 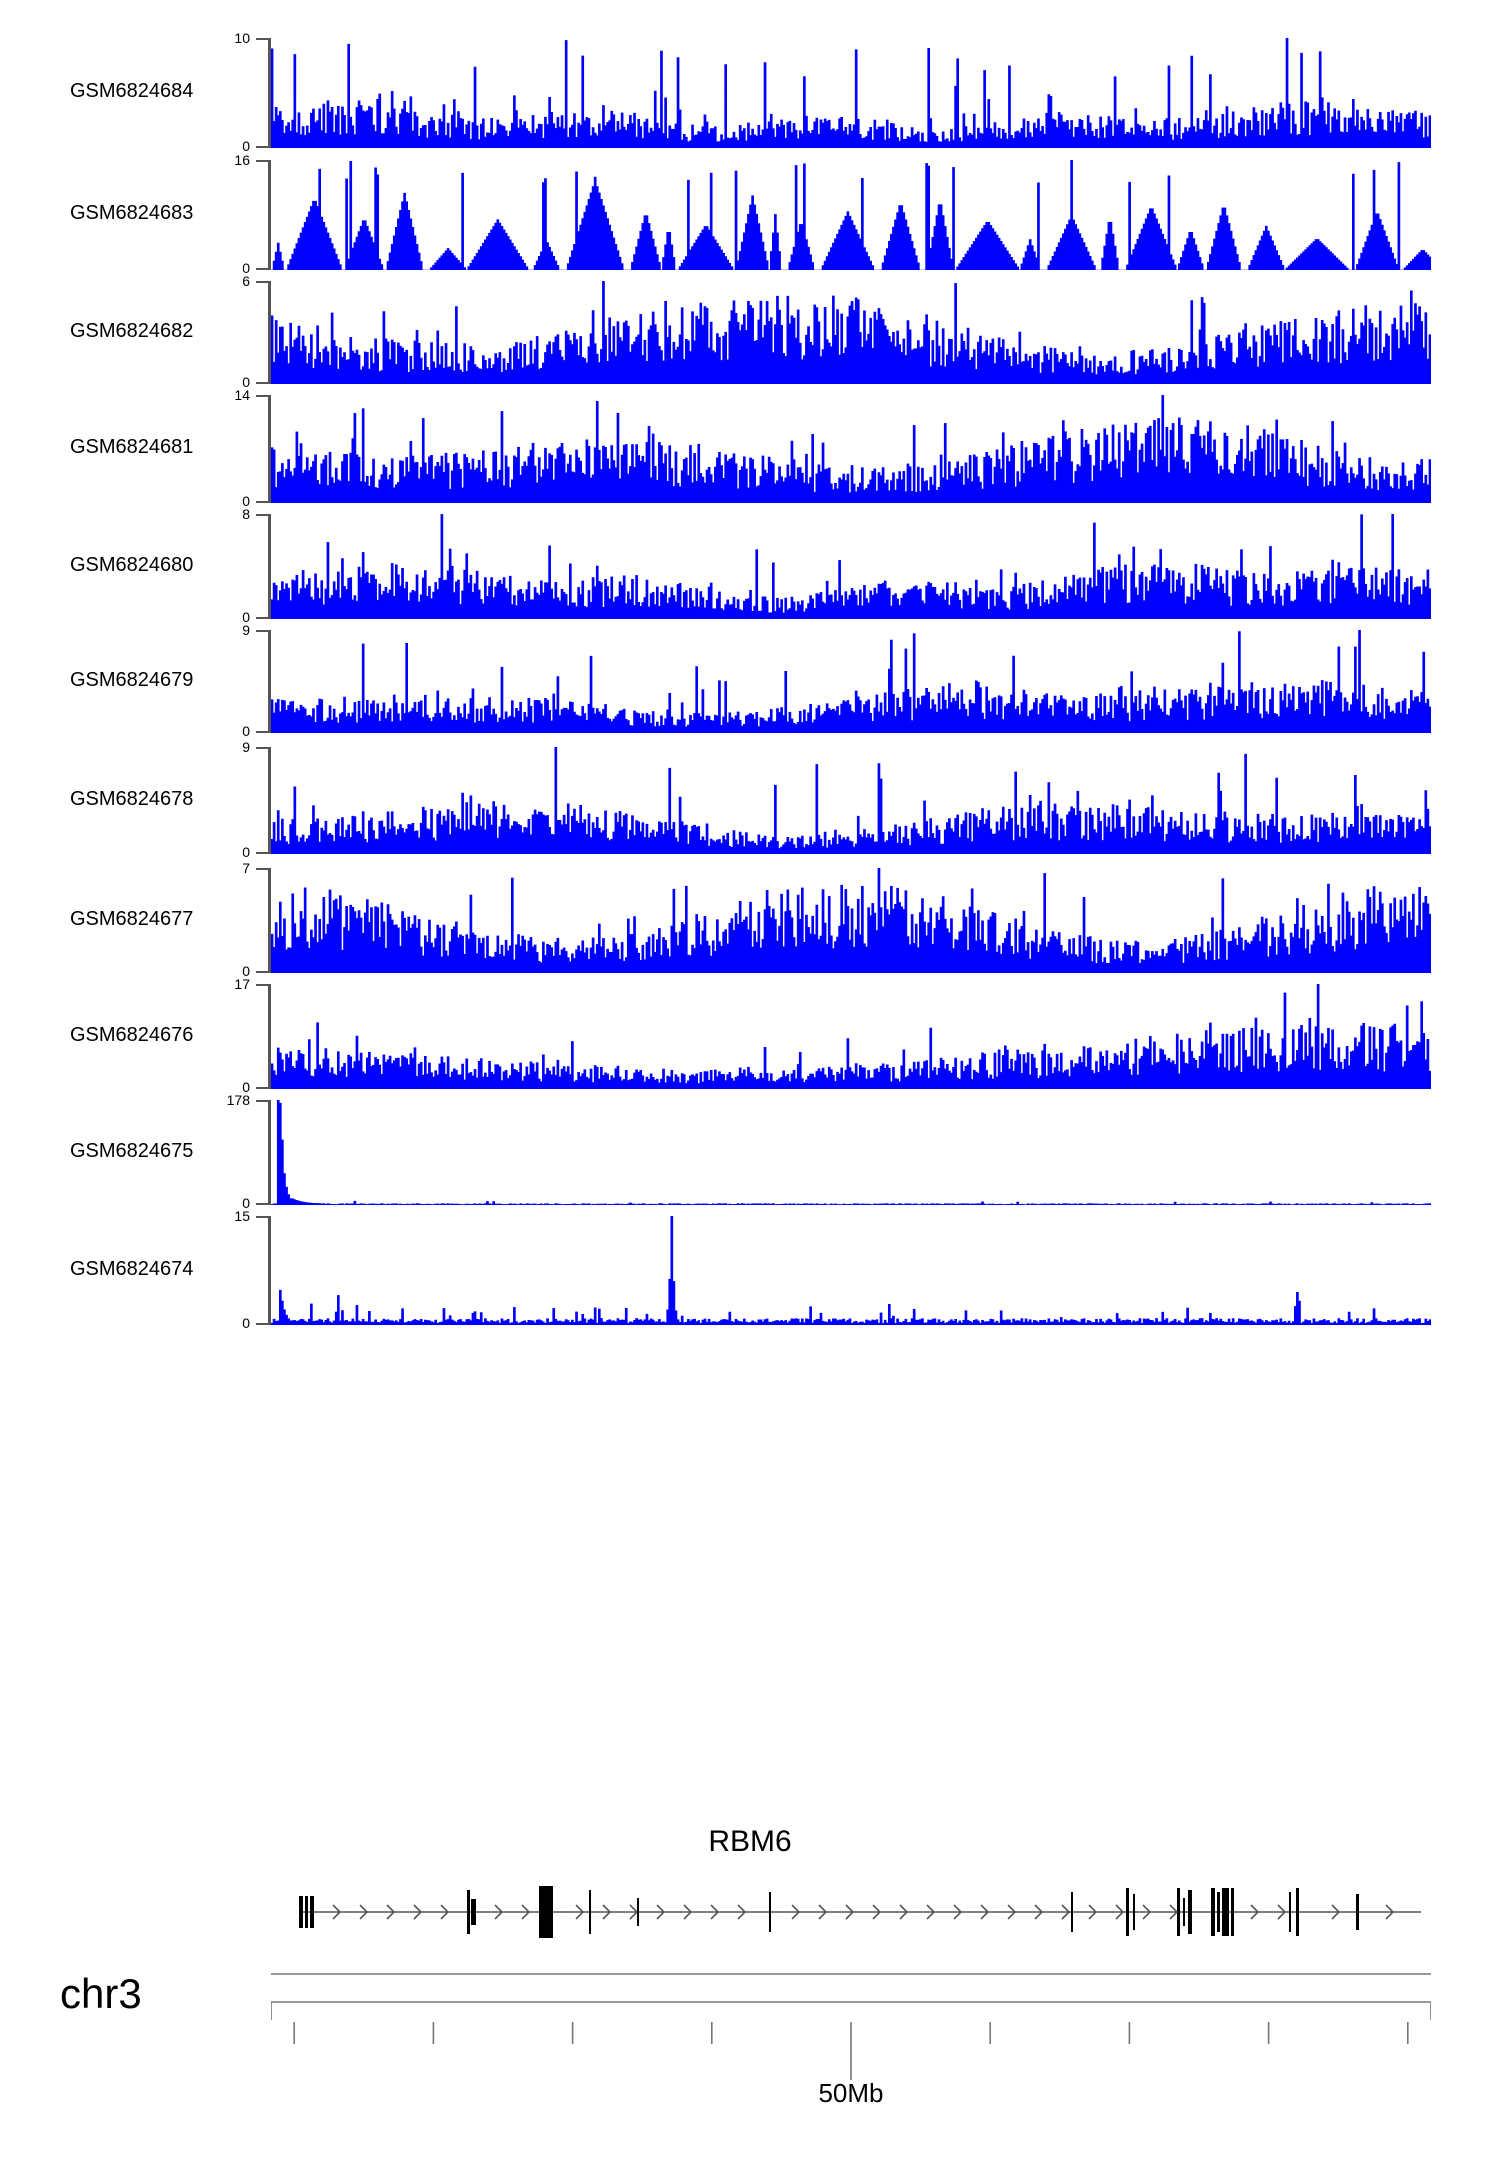 What do you see at coordinates (246, 281) in the screenshot?
I see `axis-max-value: 6` at bounding box center [246, 281].